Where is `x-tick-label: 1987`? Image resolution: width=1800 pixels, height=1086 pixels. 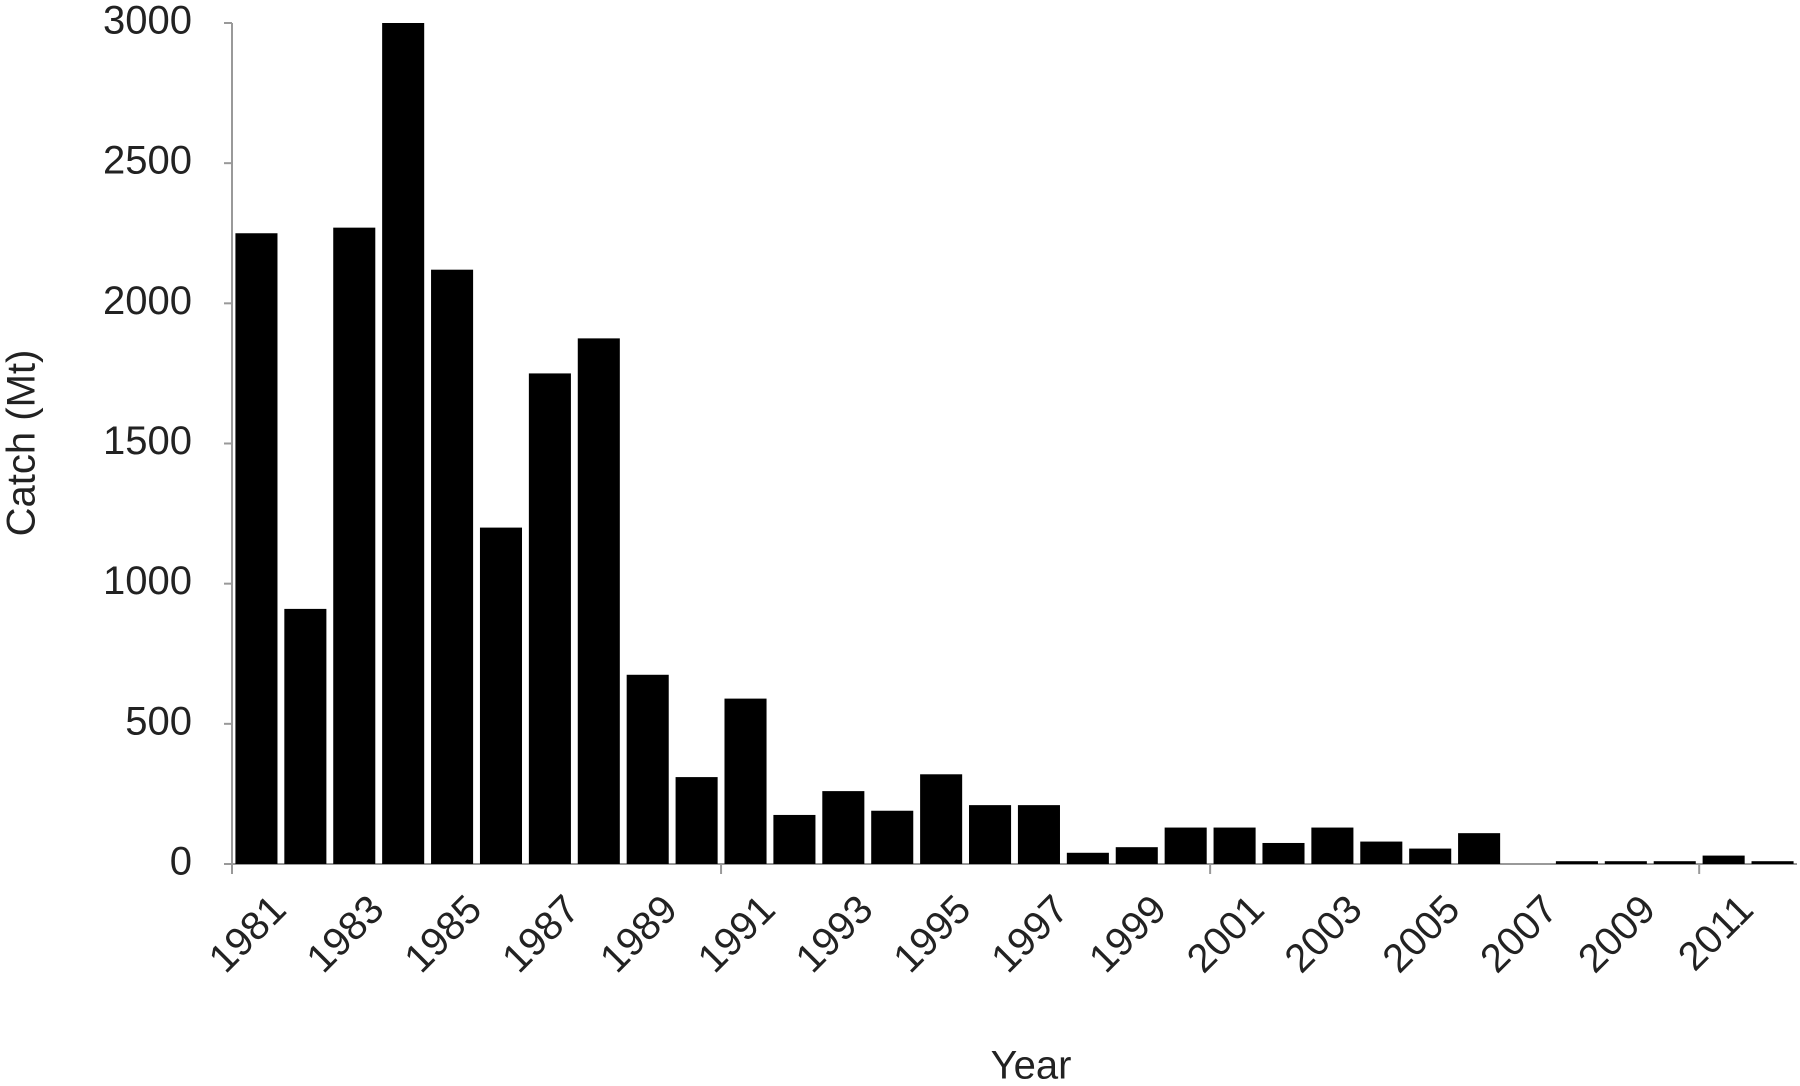
x-tick-label: 1987 is located at coordinates (541, 934).